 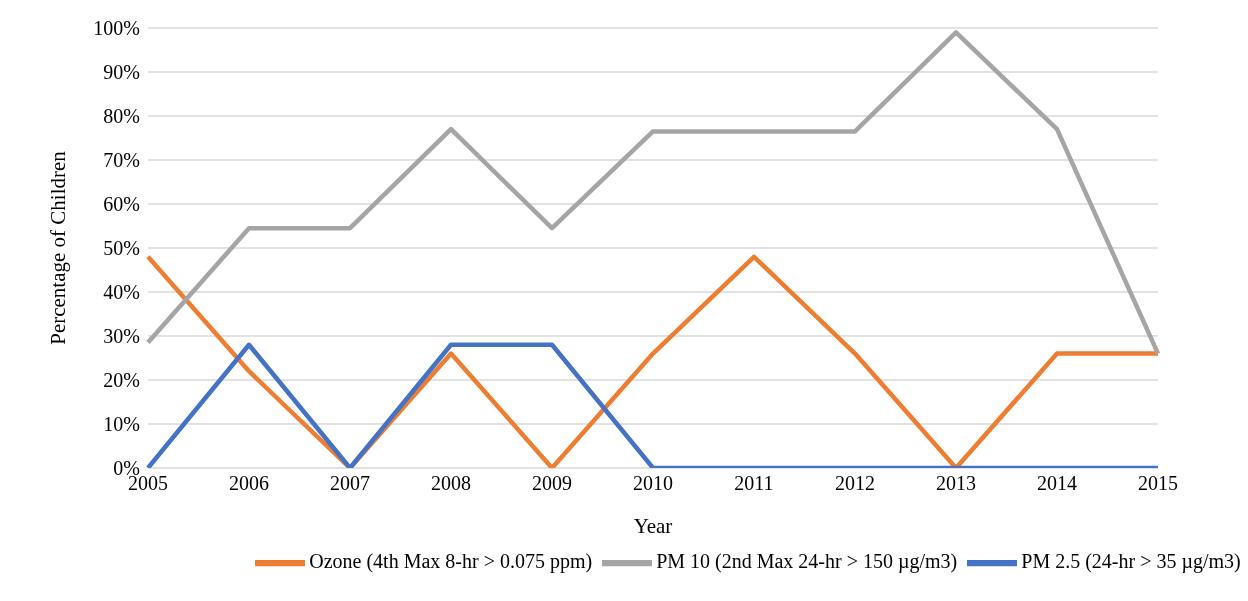 I want to click on y-tick-label: 50%, so click(x=121, y=248).